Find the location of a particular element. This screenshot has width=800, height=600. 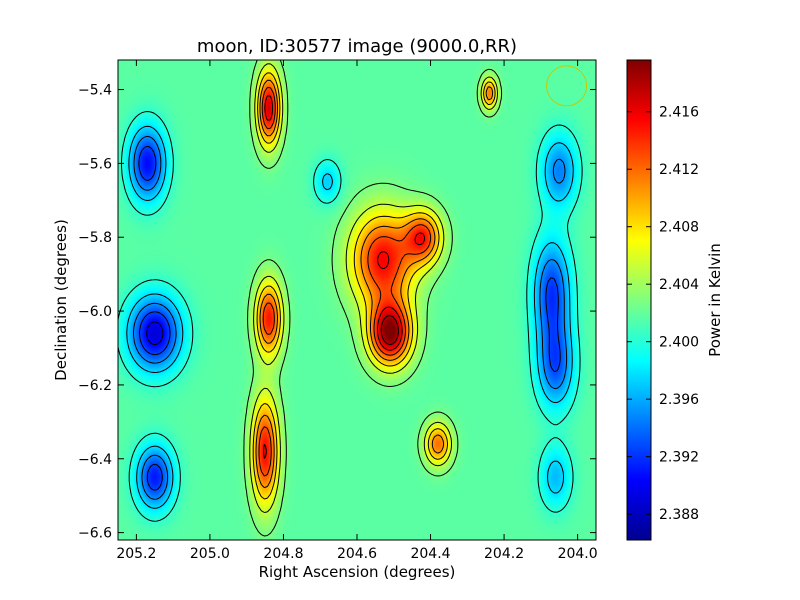

y-tick-label: −5.6 is located at coordinates (95, 164).